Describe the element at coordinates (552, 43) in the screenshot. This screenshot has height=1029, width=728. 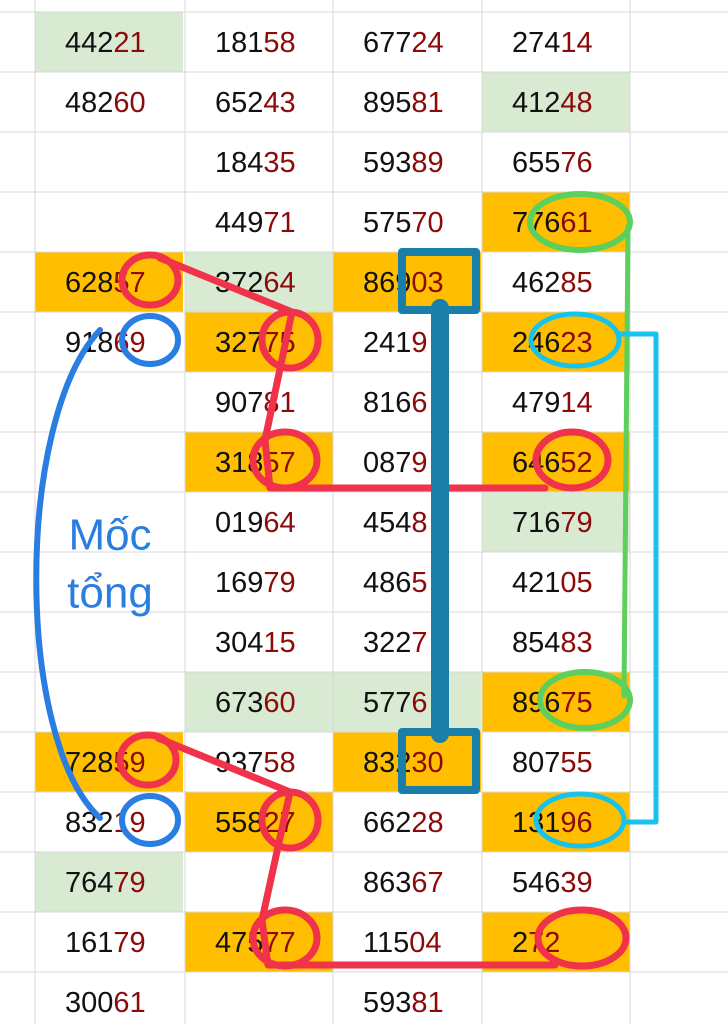
I see `cell-value: 27414` at that location.